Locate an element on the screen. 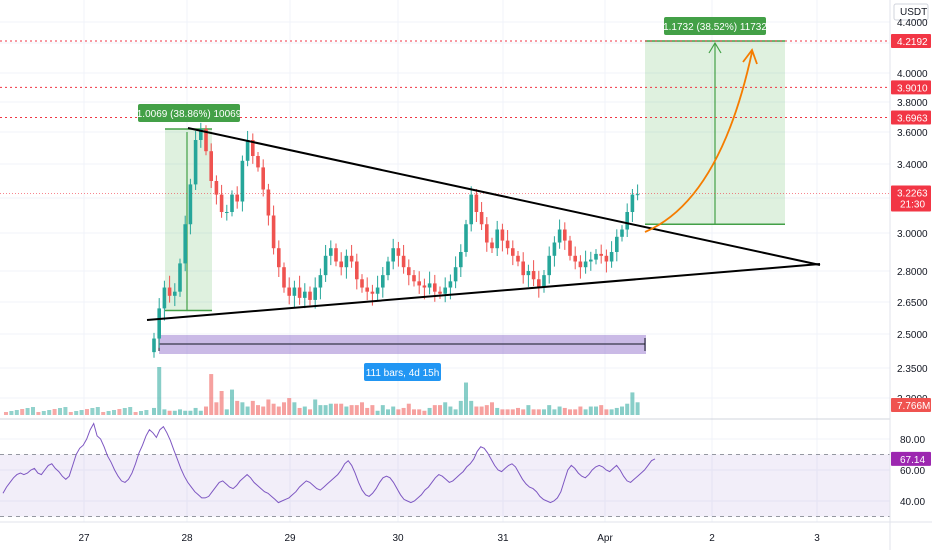  last-price-tag is located at coordinates (911, 198).